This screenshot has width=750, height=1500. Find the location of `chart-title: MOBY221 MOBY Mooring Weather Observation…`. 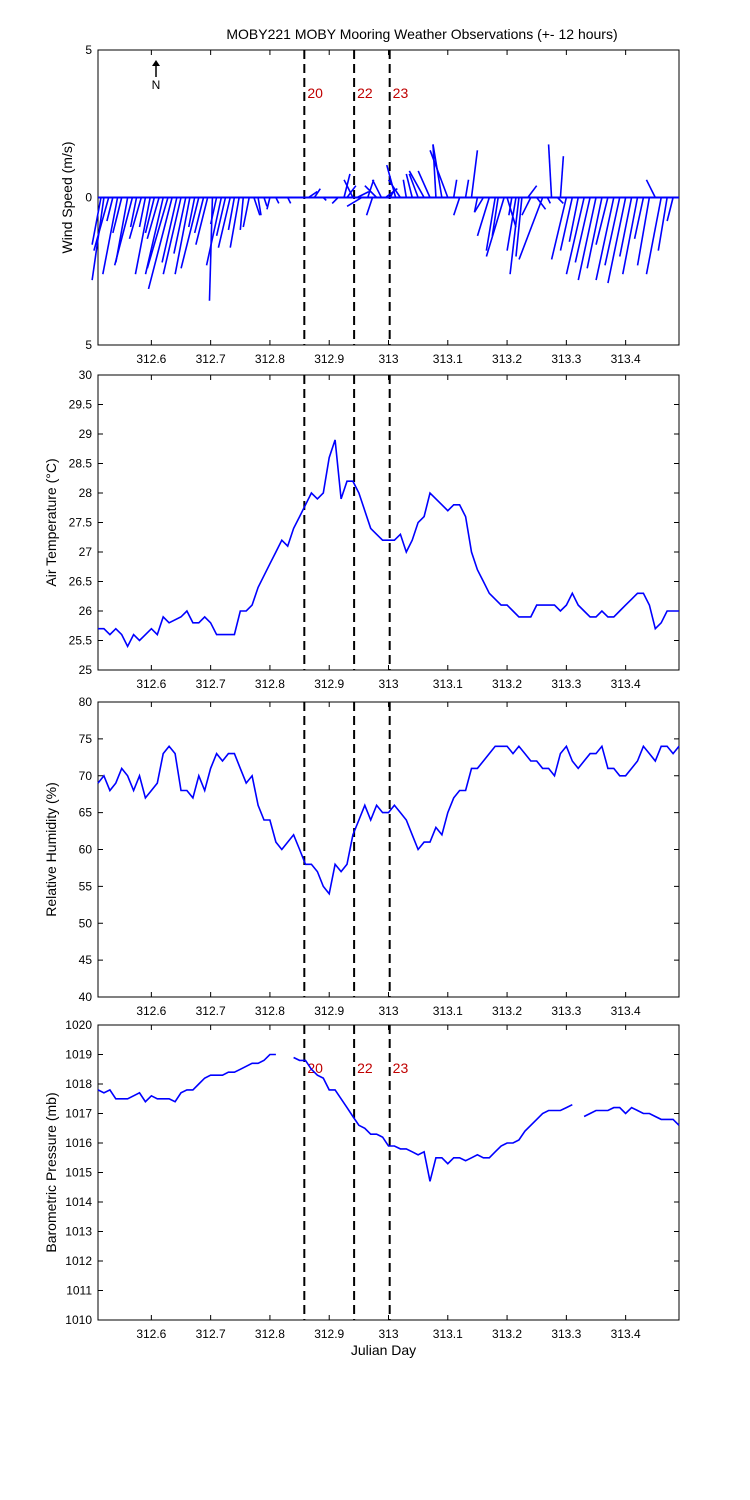

chart-title: MOBY221 MOBY Mooring Weather Observation… is located at coordinates (421, 34).